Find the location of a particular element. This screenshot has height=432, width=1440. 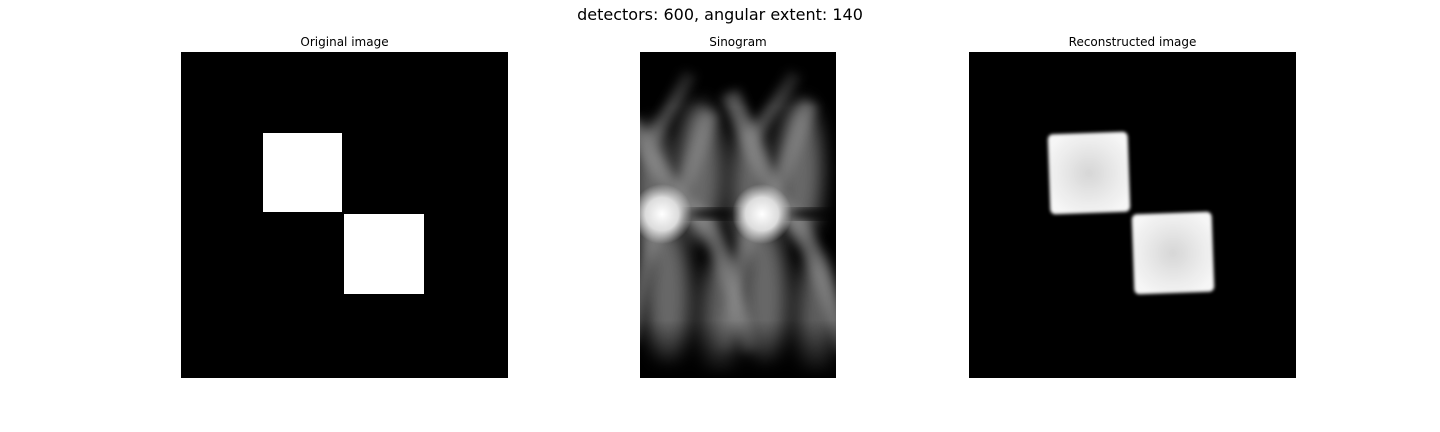

sinogram-title: Sinogram is located at coordinates (738, 42).